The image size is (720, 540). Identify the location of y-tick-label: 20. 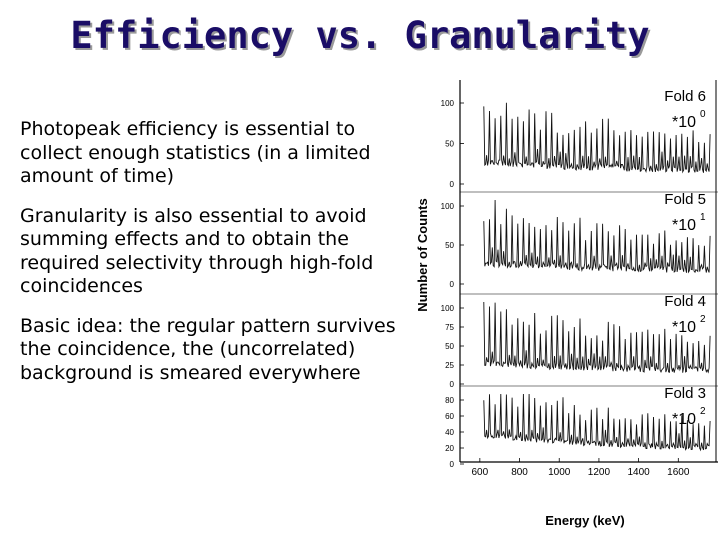
(449, 448).